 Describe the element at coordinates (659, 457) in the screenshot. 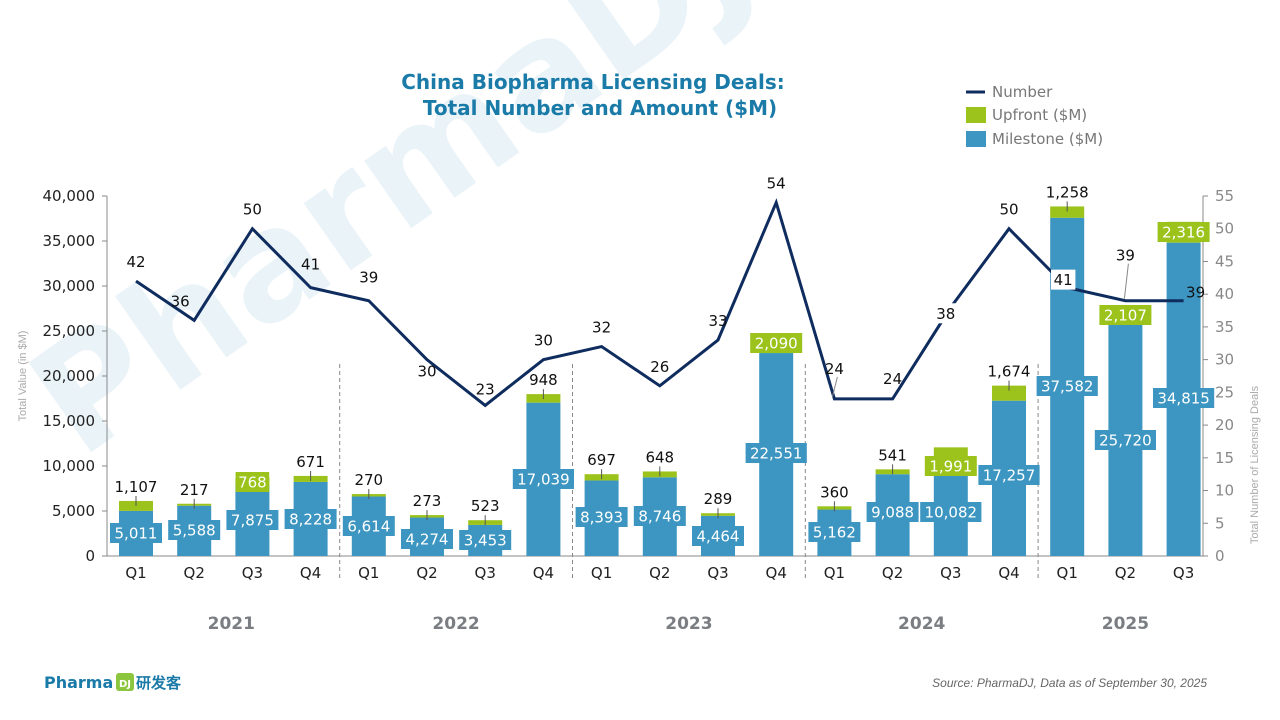

I see `upfront-data-label: 648` at that location.